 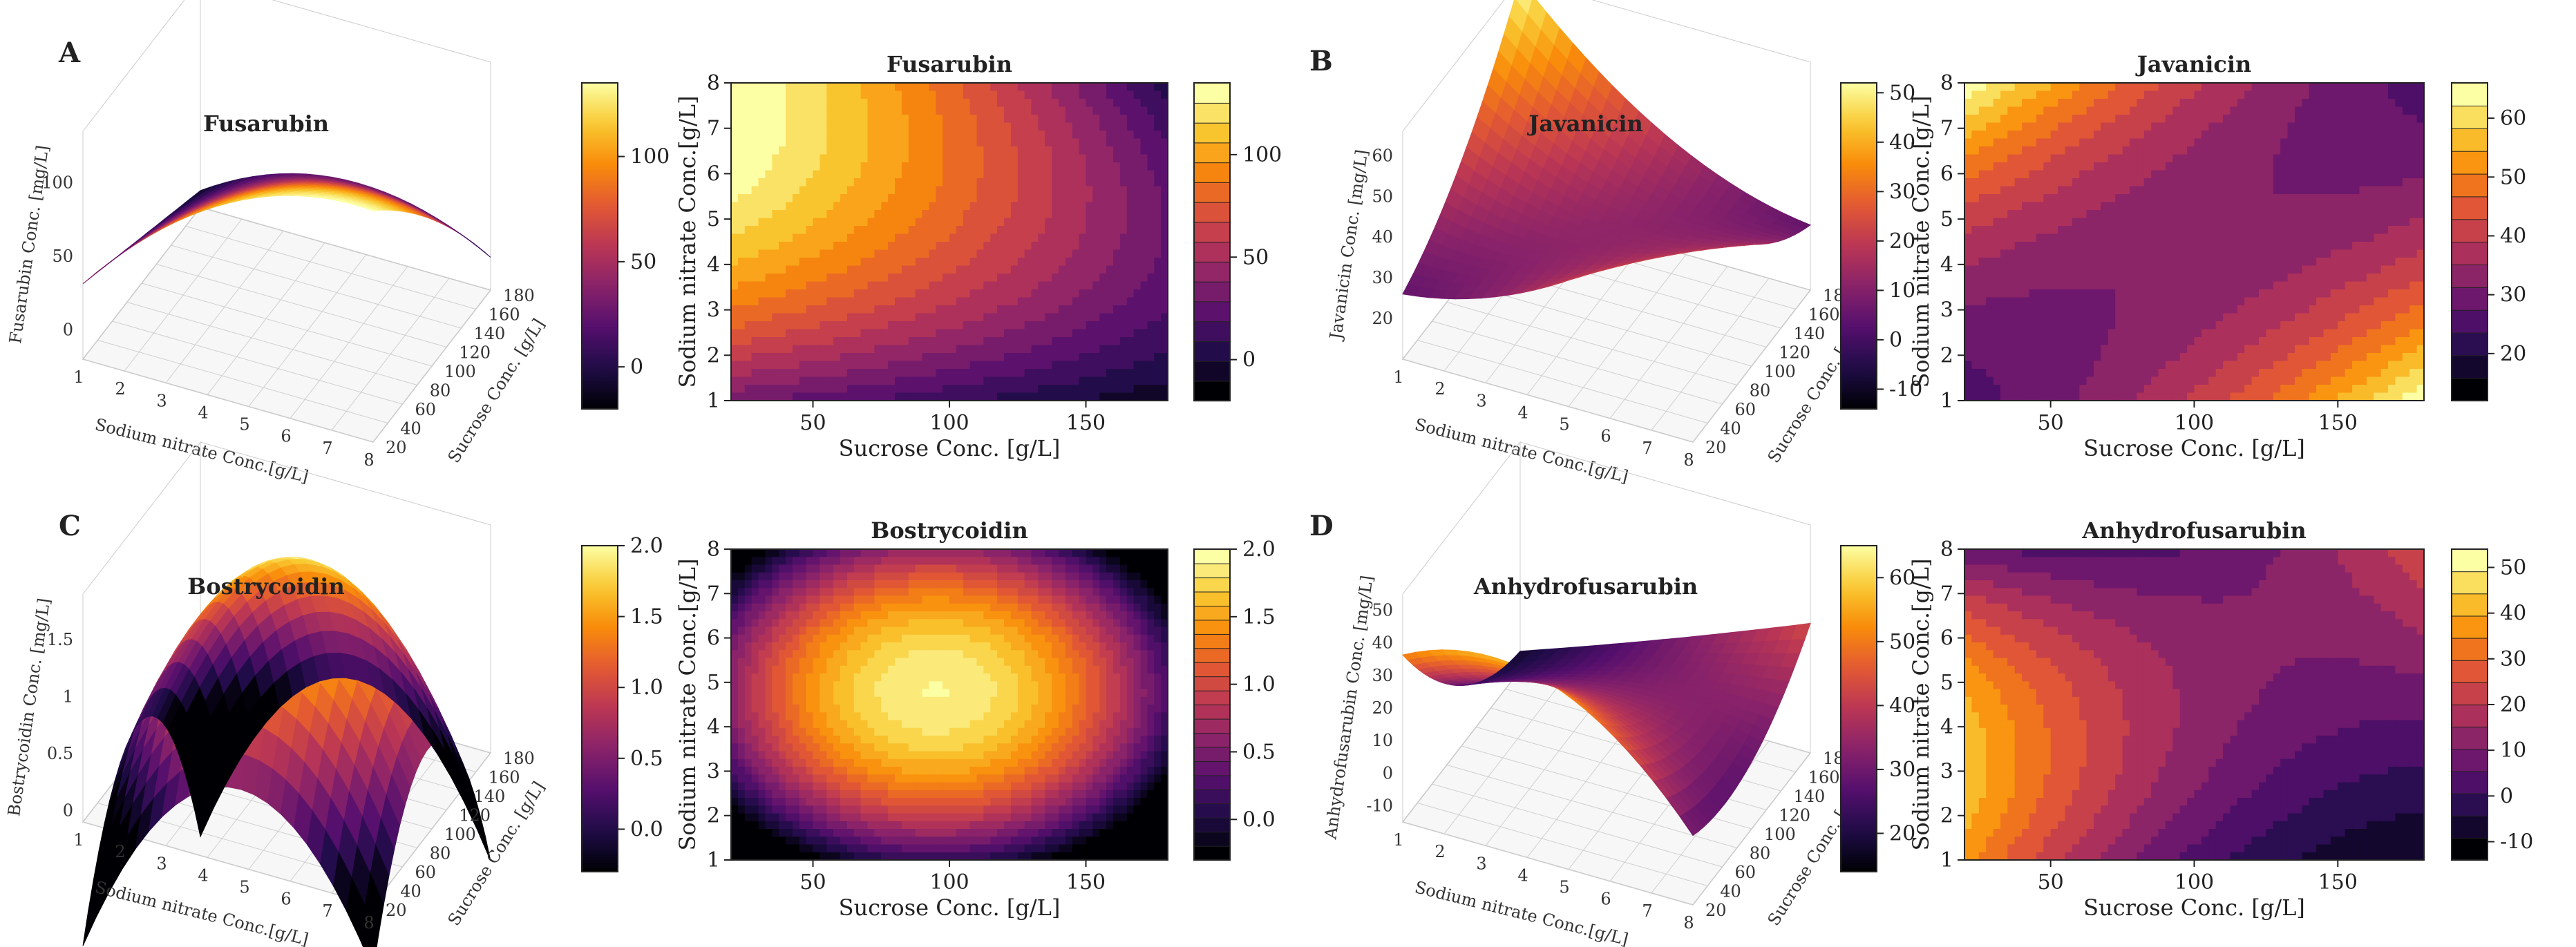 What do you see at coordinates (271, 343) in the screenshot?
I see `floor-grid-line` at bounding box center [271, 343].